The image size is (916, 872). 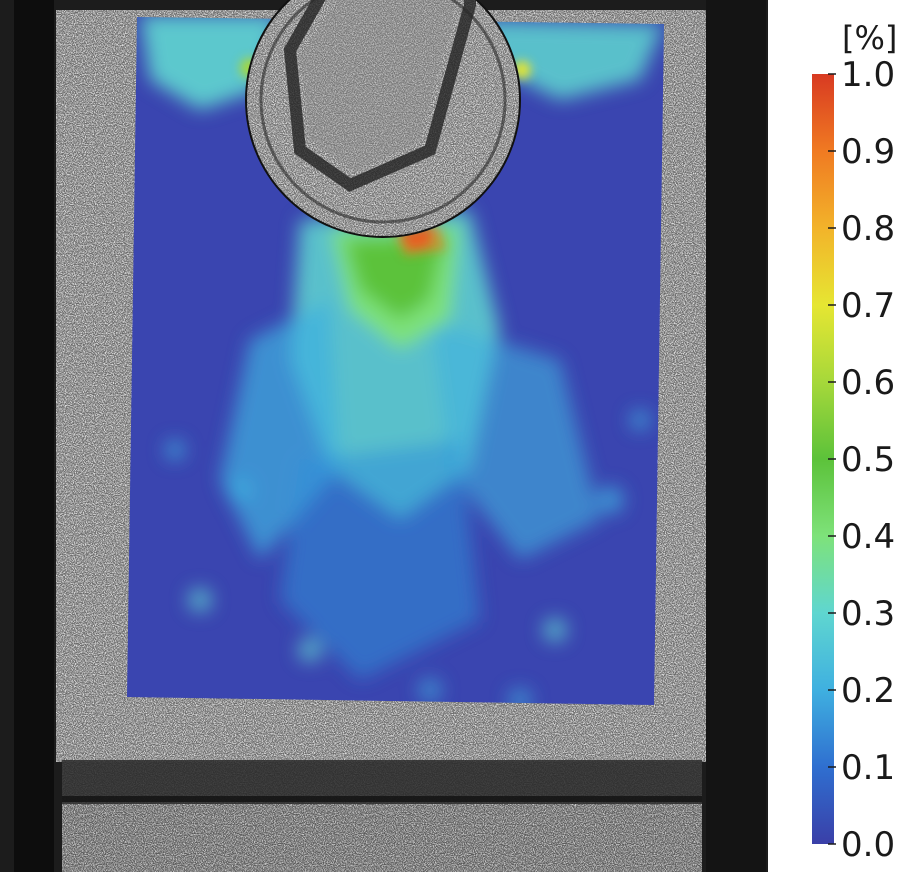 I want to click on colorbar-tick-label: 0.1, so click(x=868, y=768).